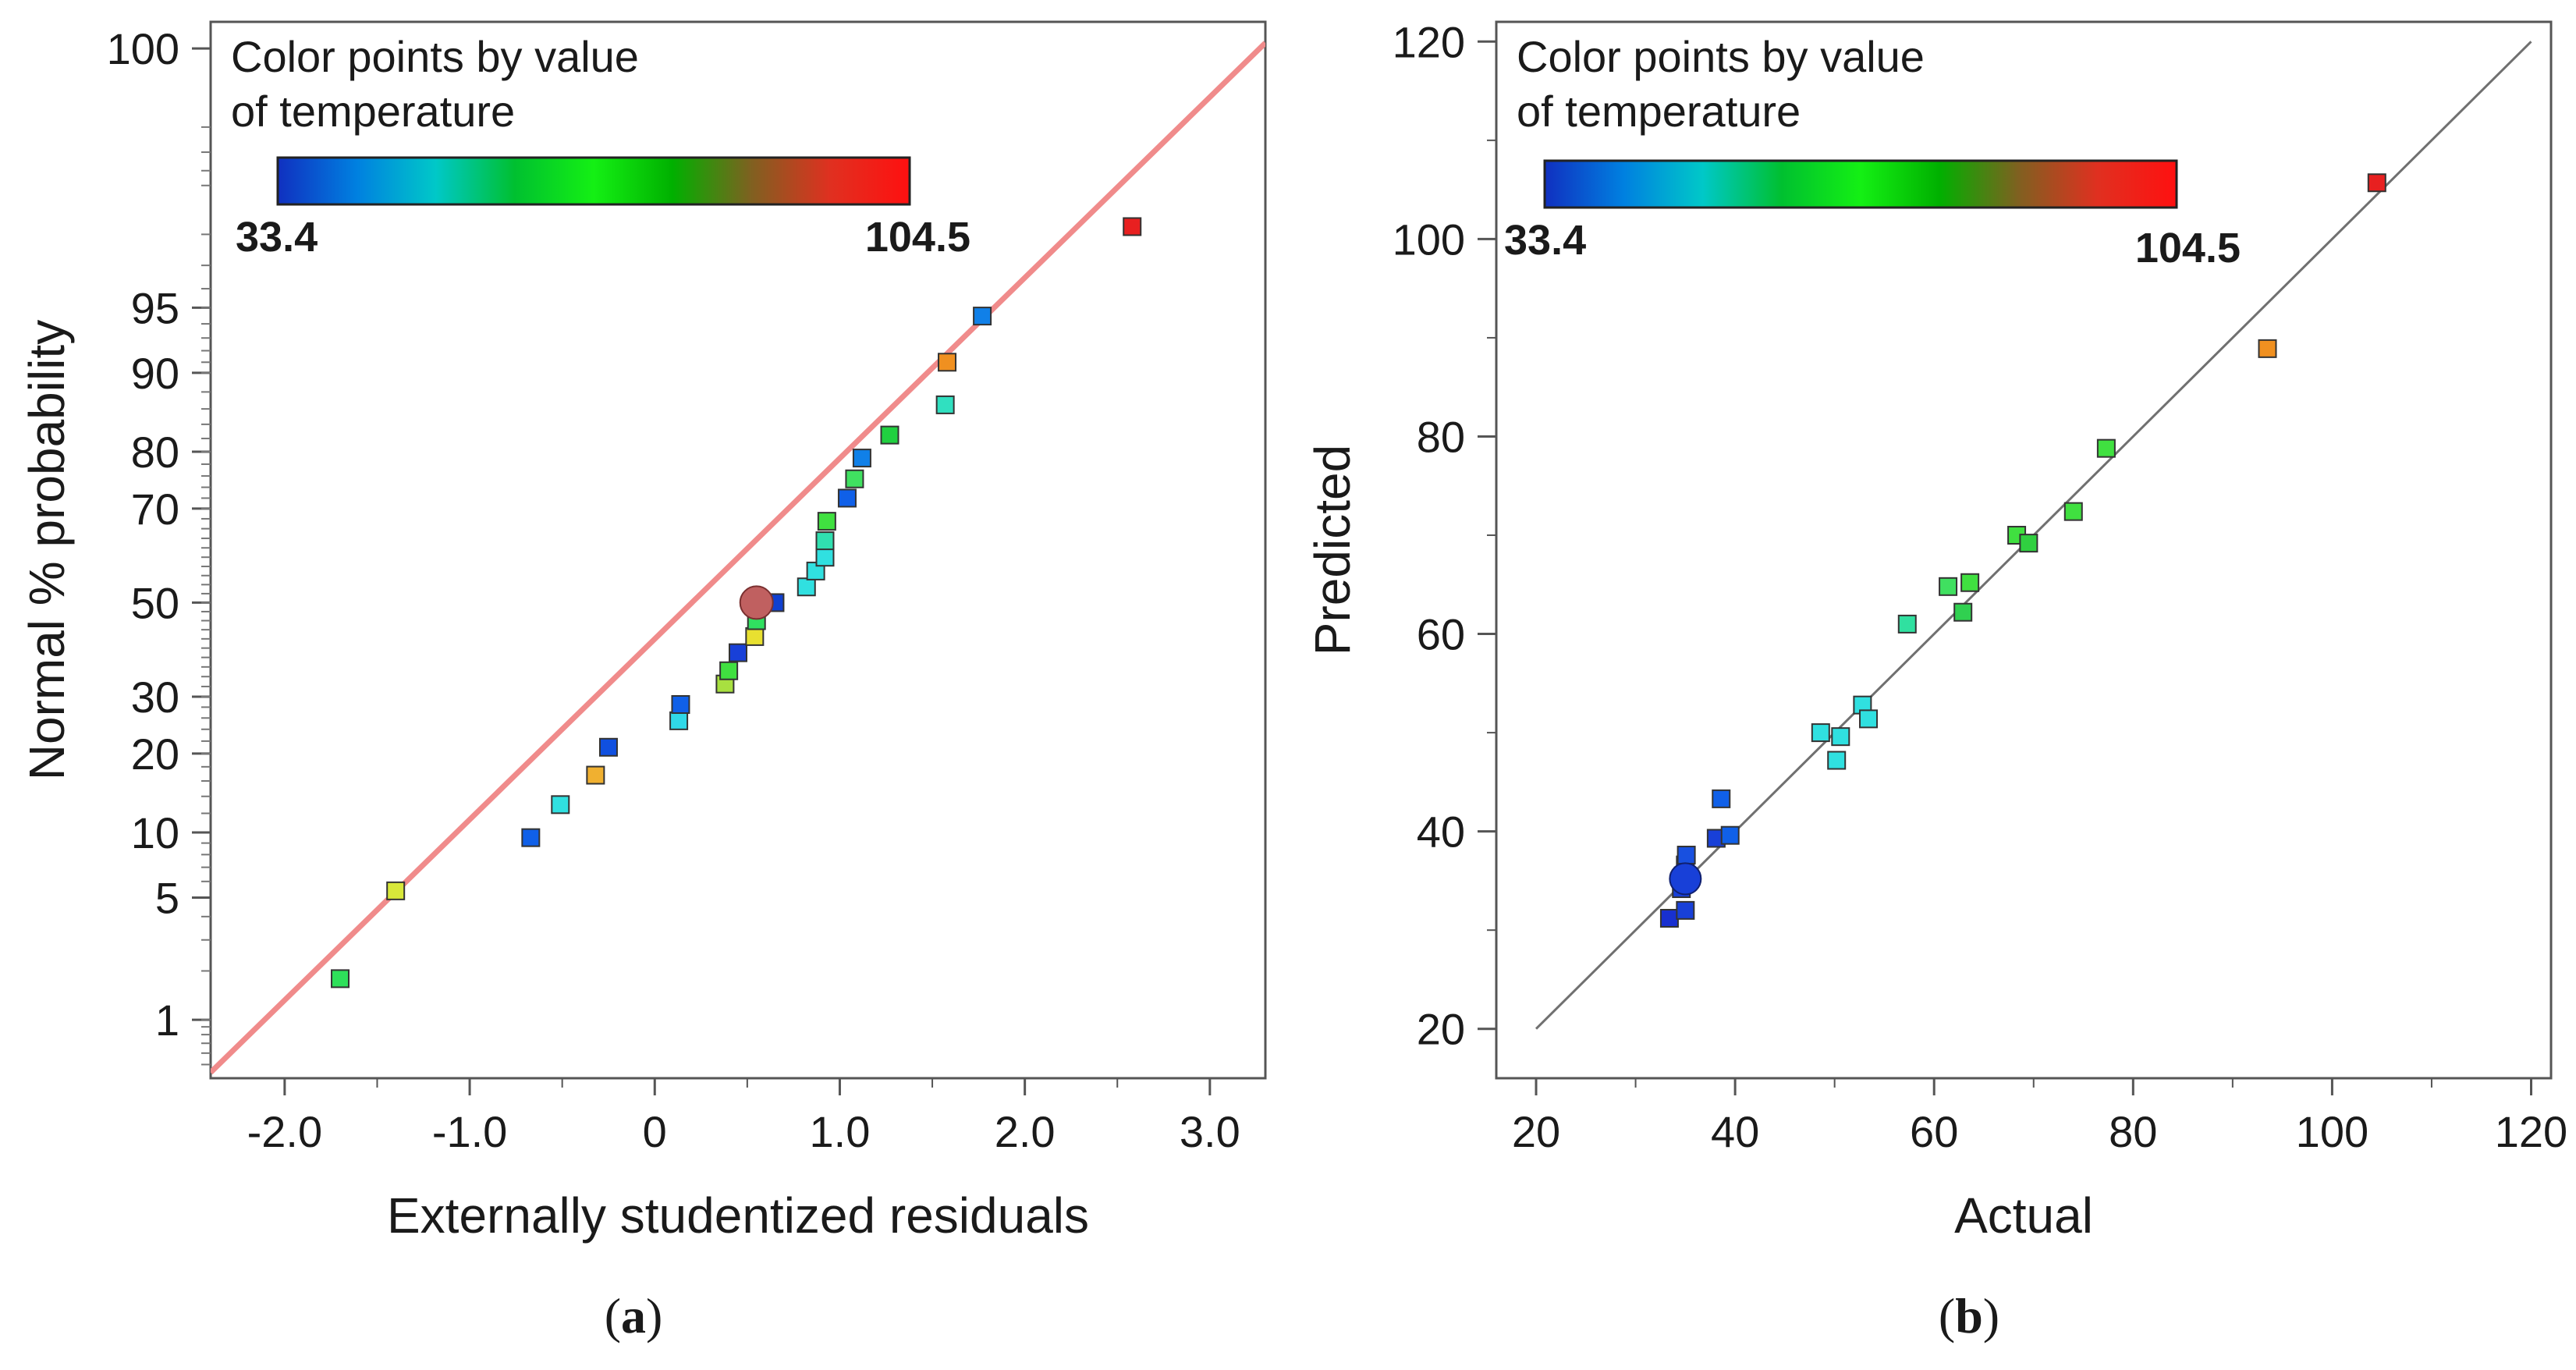  Describe the element at coordinates (155, 373) in the screenshot. I see `panel-a-y-tick-label: 90` at that location.